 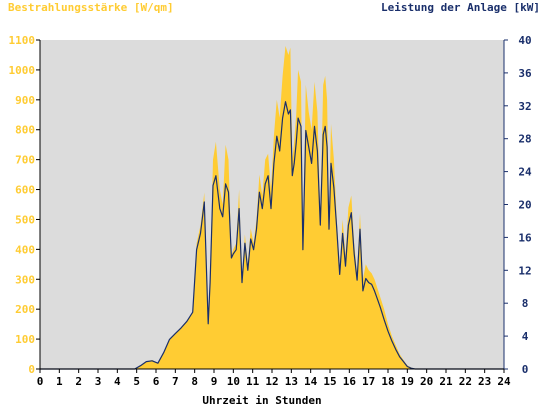 I want to click on x-tick-label: 11, so click(x=253, y=381).